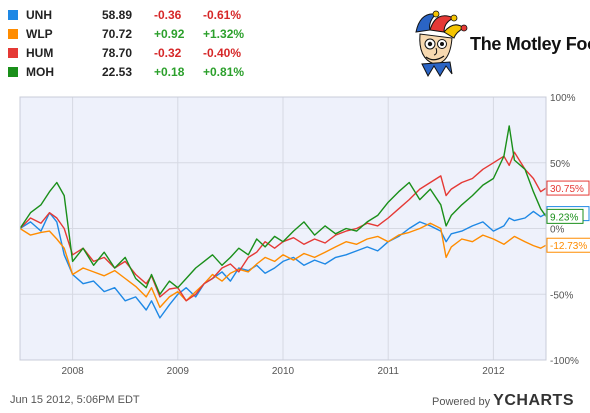 The image size is (590, 413). Describe the element at coordinates (224, 34) in the screenshot. I see `legend-pct: +1.32%` at that location.